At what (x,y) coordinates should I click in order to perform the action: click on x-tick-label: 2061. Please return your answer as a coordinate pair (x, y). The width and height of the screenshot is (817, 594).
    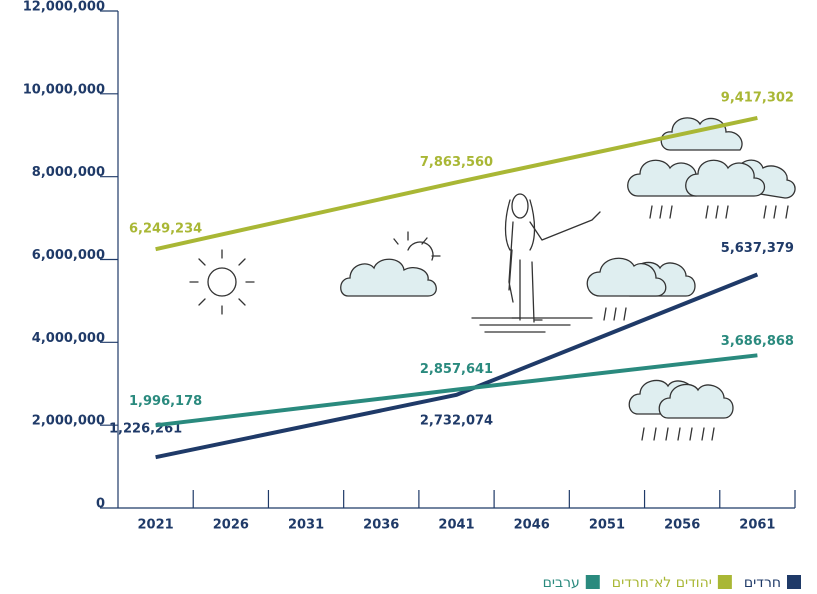
    Looking at the image, I should click on (757, 525).